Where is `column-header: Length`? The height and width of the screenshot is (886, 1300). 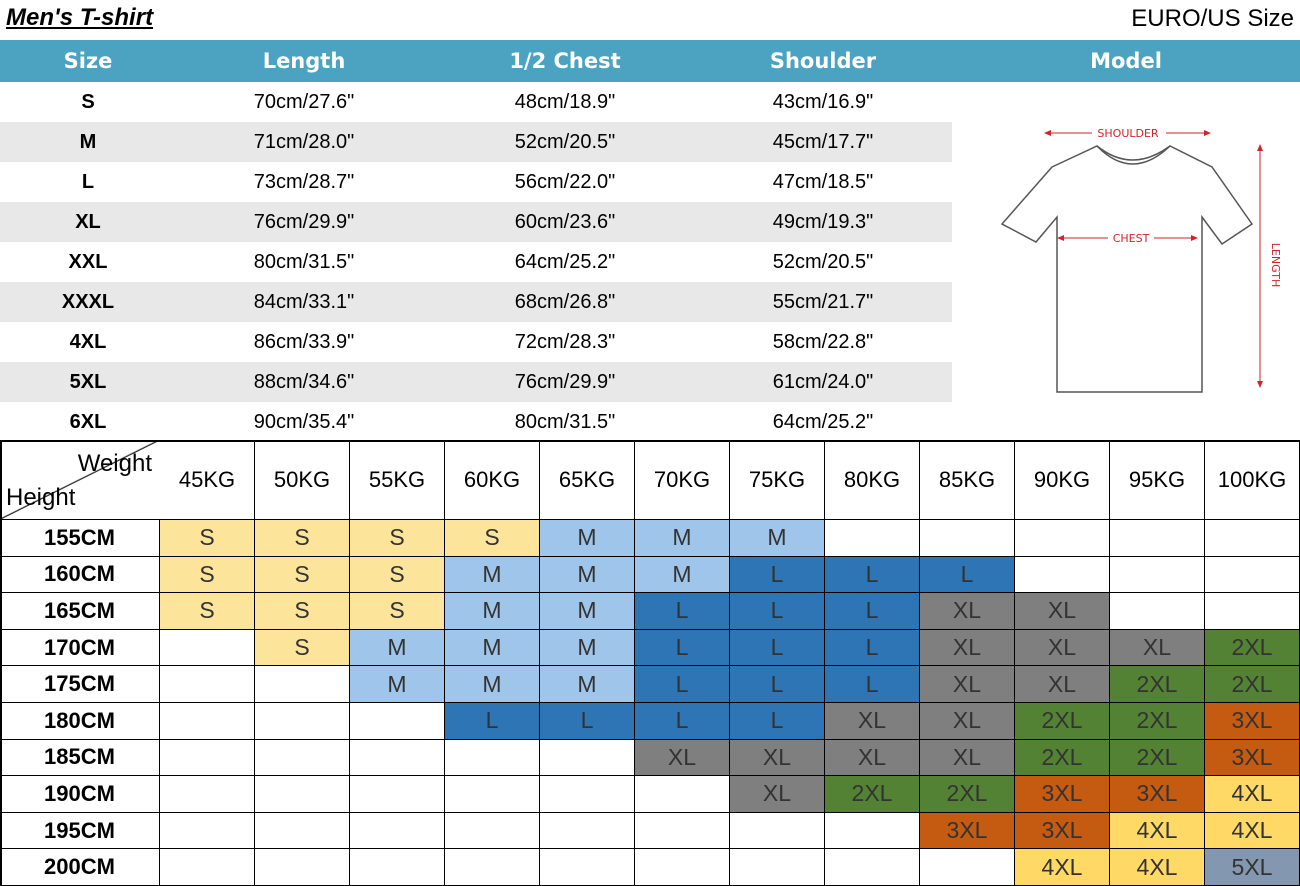
column-header: Length is located at coordinates (304, 61).